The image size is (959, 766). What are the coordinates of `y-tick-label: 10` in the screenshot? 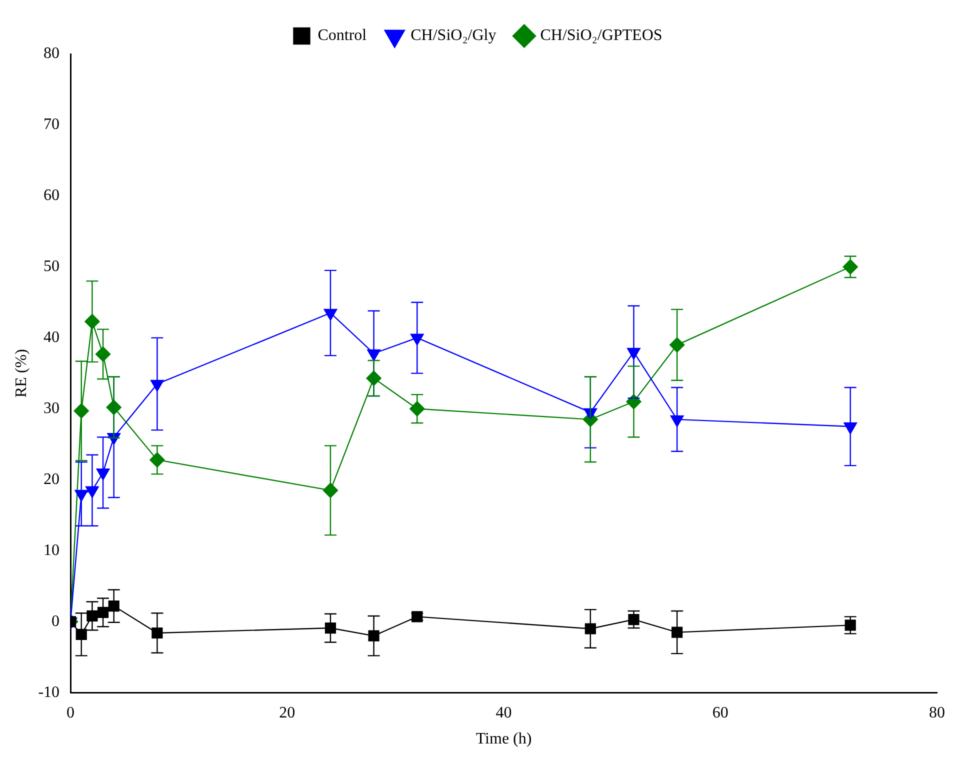 It's located at (52, 550).